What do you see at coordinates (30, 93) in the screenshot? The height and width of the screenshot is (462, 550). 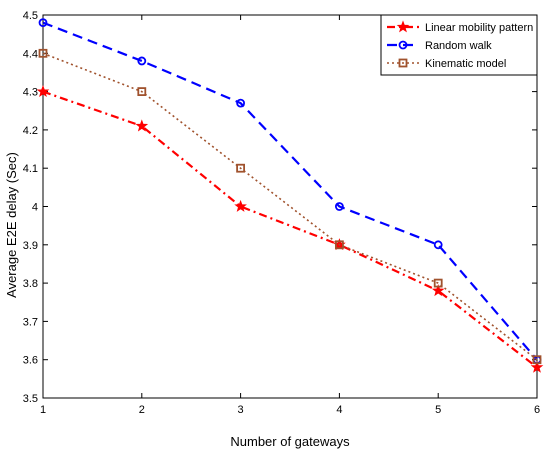 I see `y-tick-label: 4.3` at bounding box center [30, 93].